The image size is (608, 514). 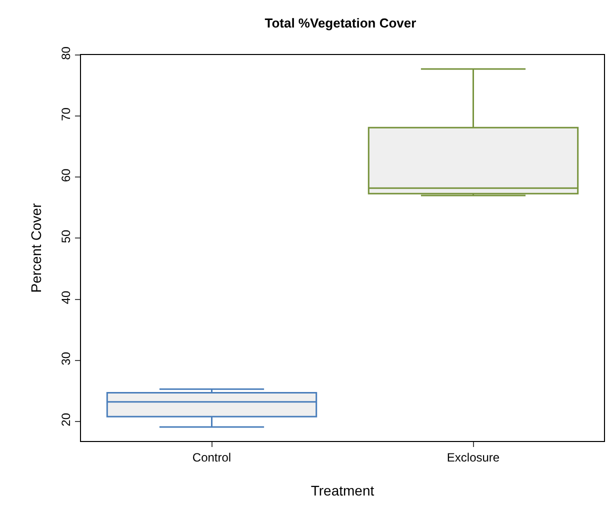 I want to click on y-tick-label: 50, so click(x=66, y=236).